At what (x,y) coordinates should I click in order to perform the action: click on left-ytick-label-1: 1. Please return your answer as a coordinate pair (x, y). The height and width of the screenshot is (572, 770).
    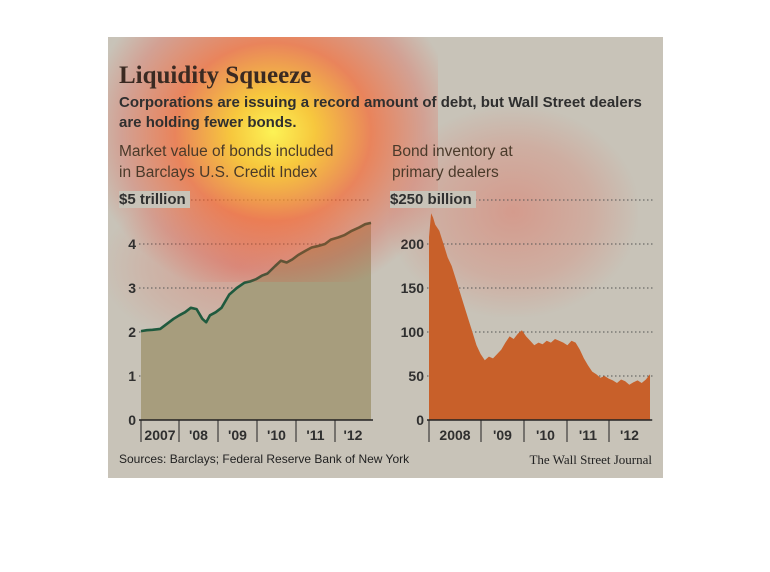
    Looking at the image, I should click on (132, 376).